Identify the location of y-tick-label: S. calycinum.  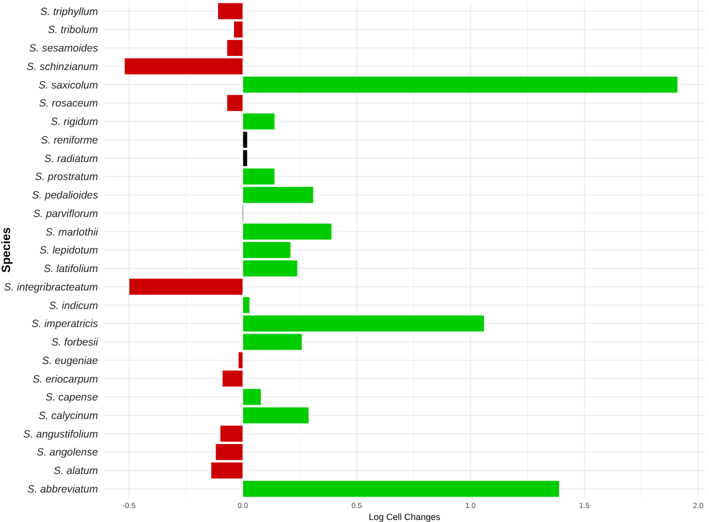
(68, 416).